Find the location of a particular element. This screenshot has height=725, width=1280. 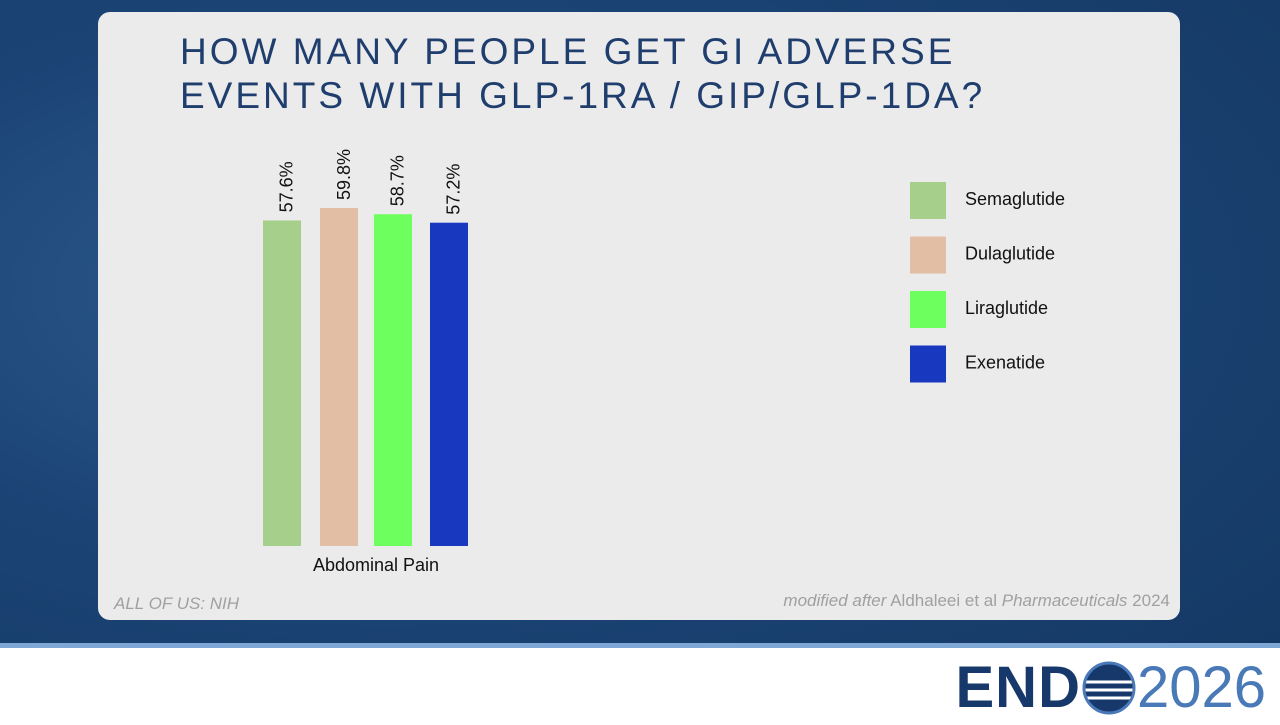

logo: END 2026 is located at coordinates (1111, 688).